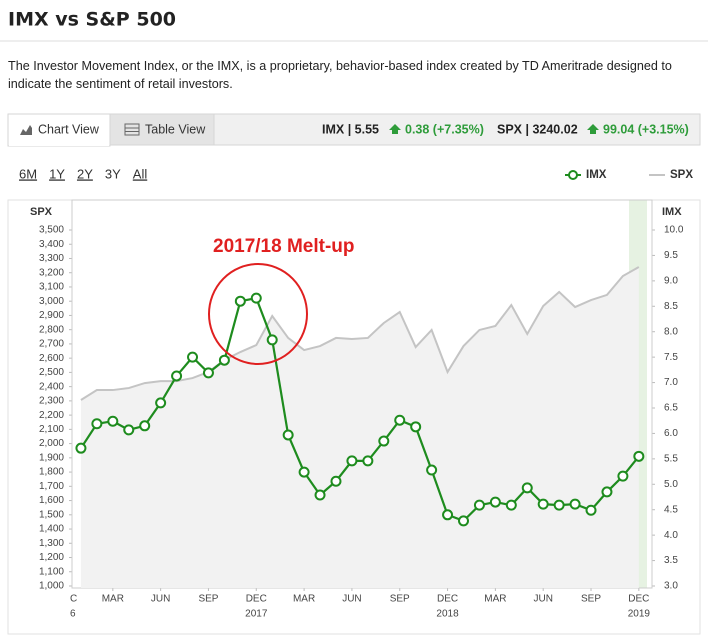  I want to click on tab, so click(162, 129).